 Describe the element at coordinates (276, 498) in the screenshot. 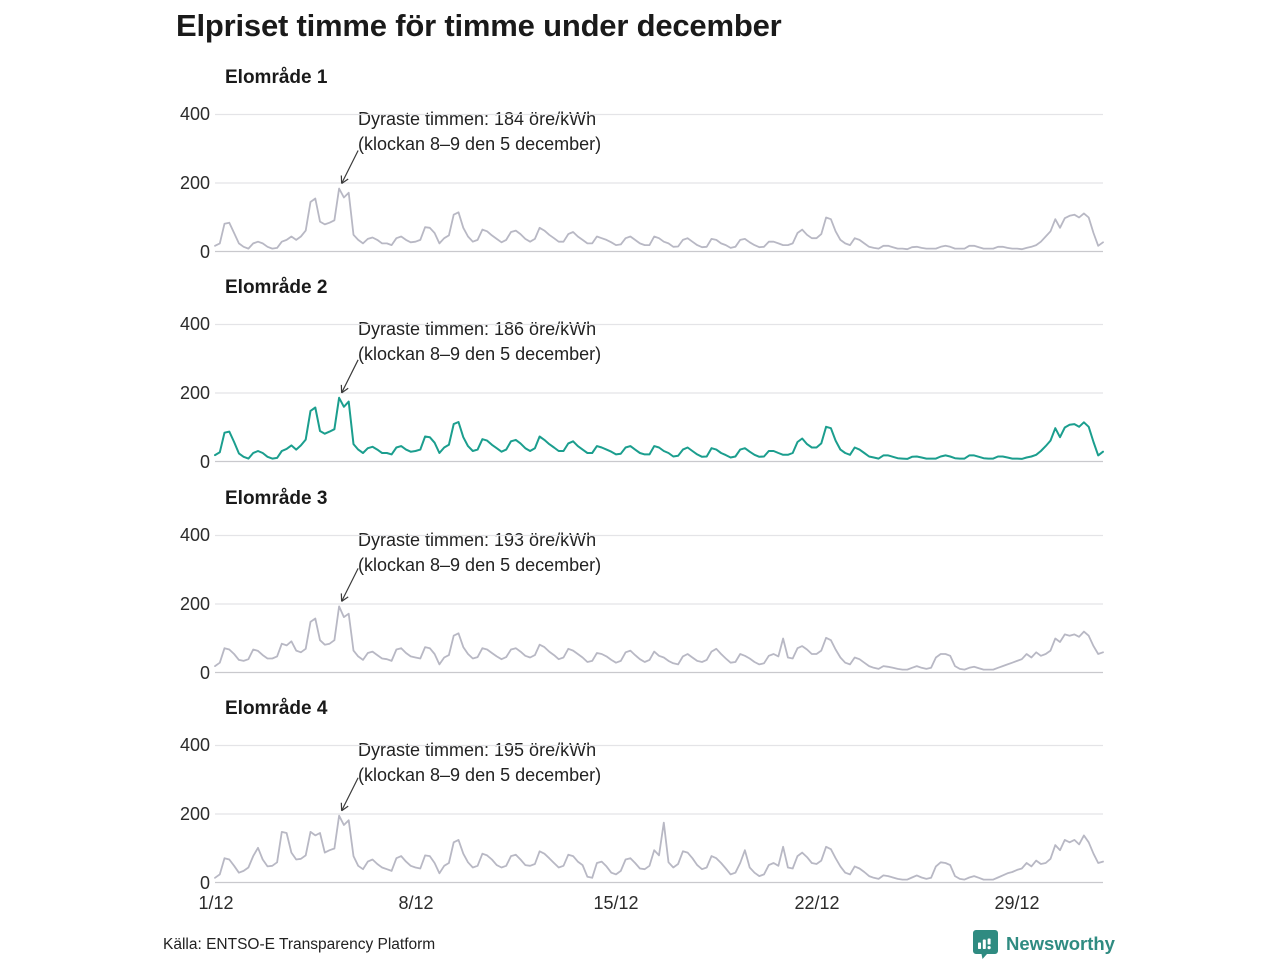

I see `panel-title: Elområde 3` at that location.